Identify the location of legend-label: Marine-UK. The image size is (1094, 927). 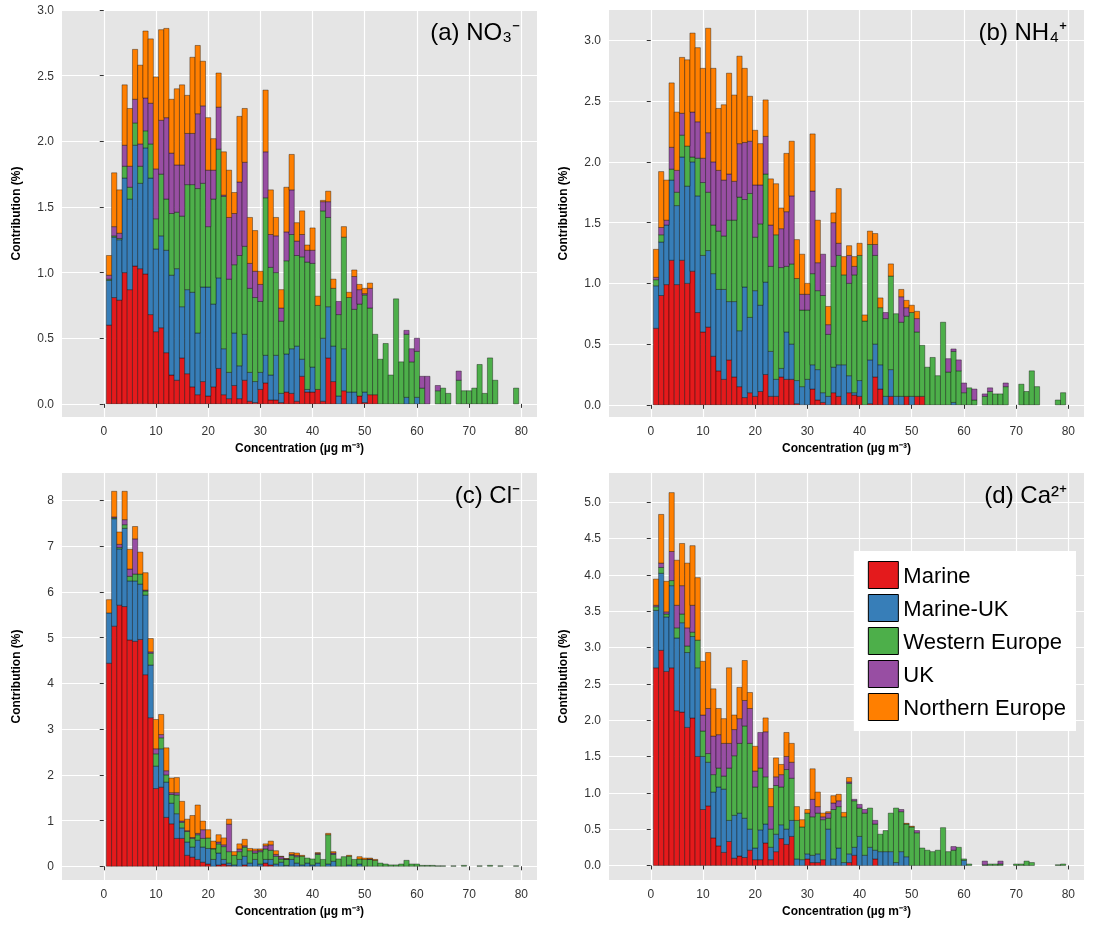
(956, 608).